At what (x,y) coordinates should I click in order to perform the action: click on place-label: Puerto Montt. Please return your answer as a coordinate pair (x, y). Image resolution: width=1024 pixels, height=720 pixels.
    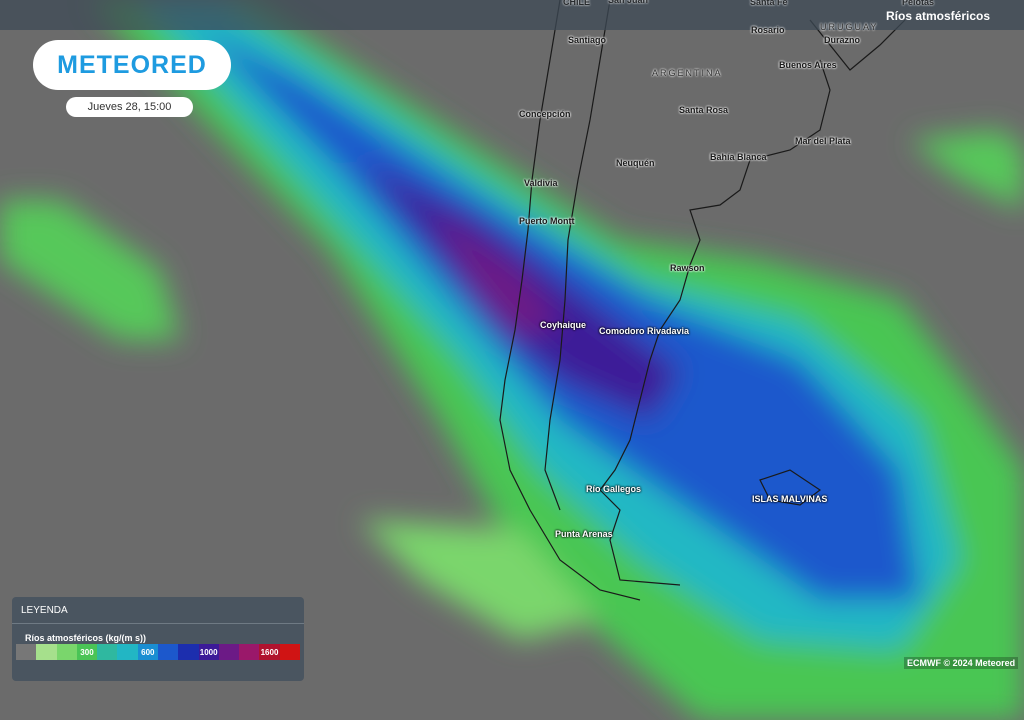
    Looking at the image, I should click on (547, 221).